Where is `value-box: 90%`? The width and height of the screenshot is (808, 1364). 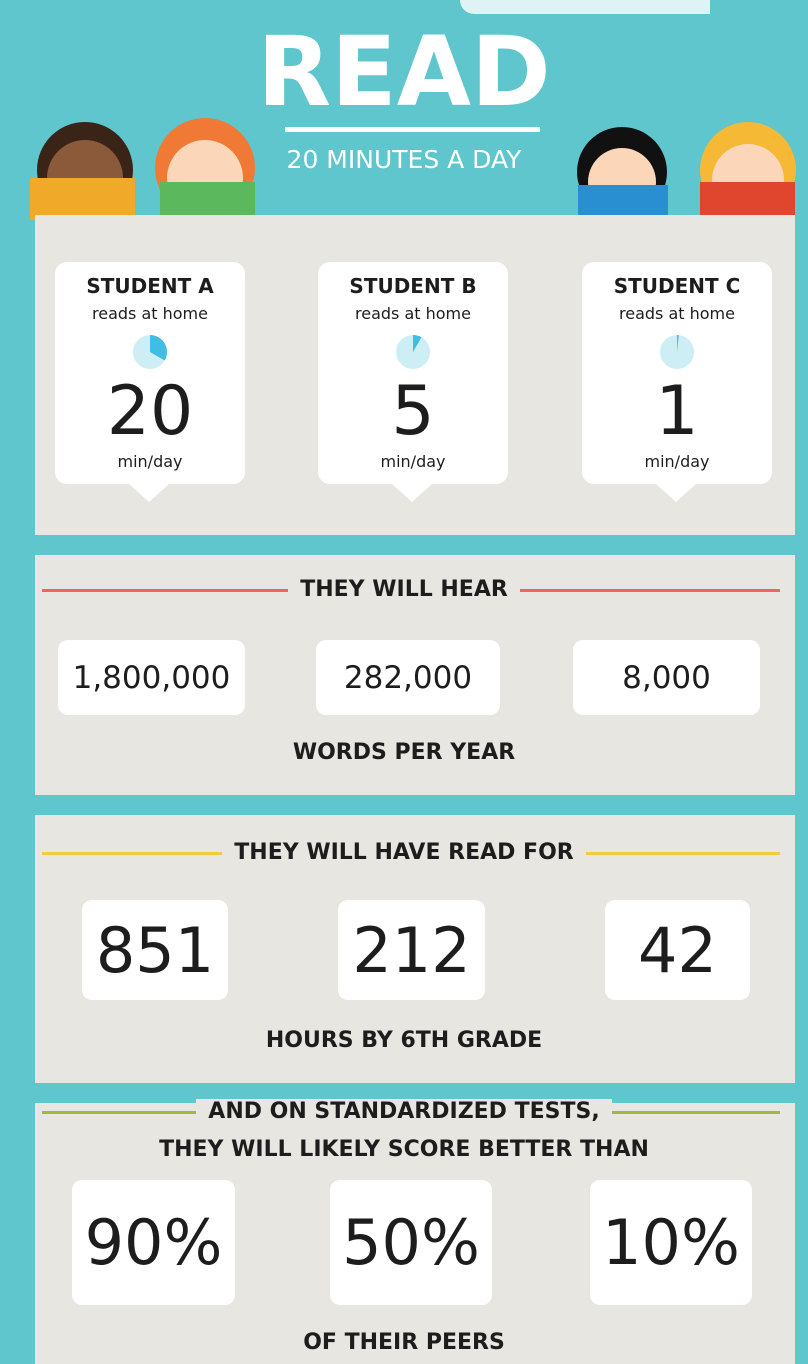
value-box: 90% is located at coordinates (153, 1242).